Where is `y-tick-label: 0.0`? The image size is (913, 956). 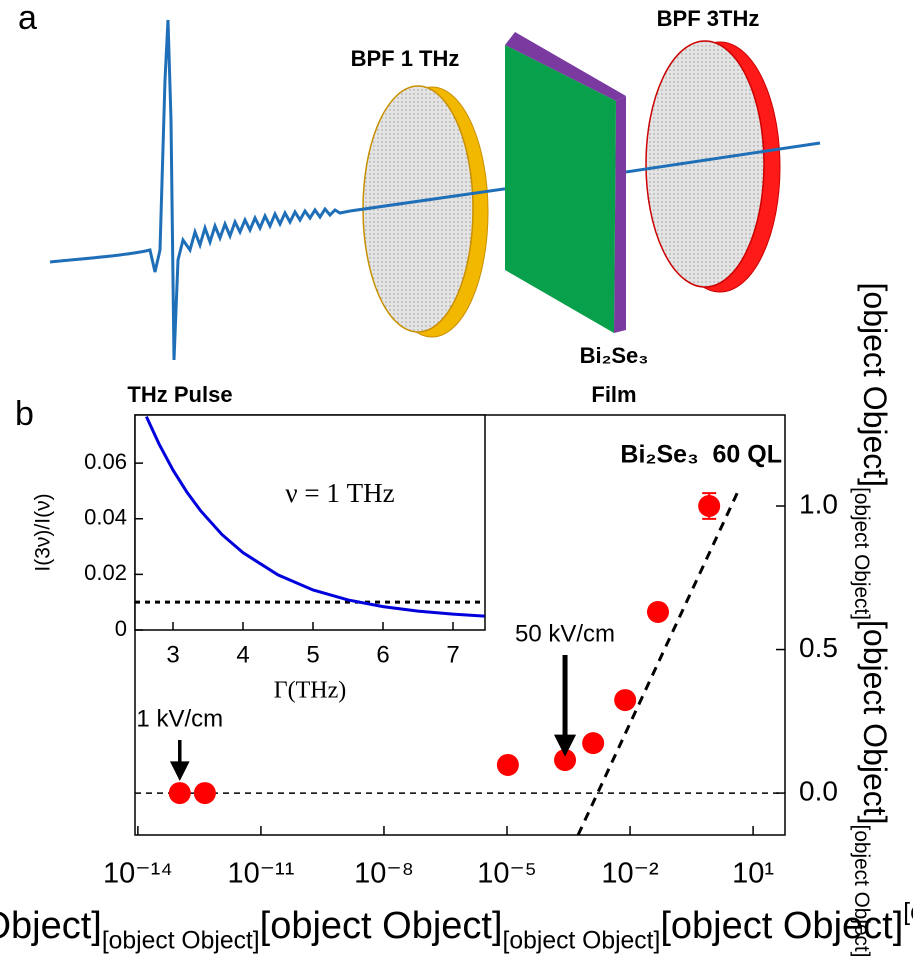 y-tick-label: 0.0 is located at coordinates (818, 790).